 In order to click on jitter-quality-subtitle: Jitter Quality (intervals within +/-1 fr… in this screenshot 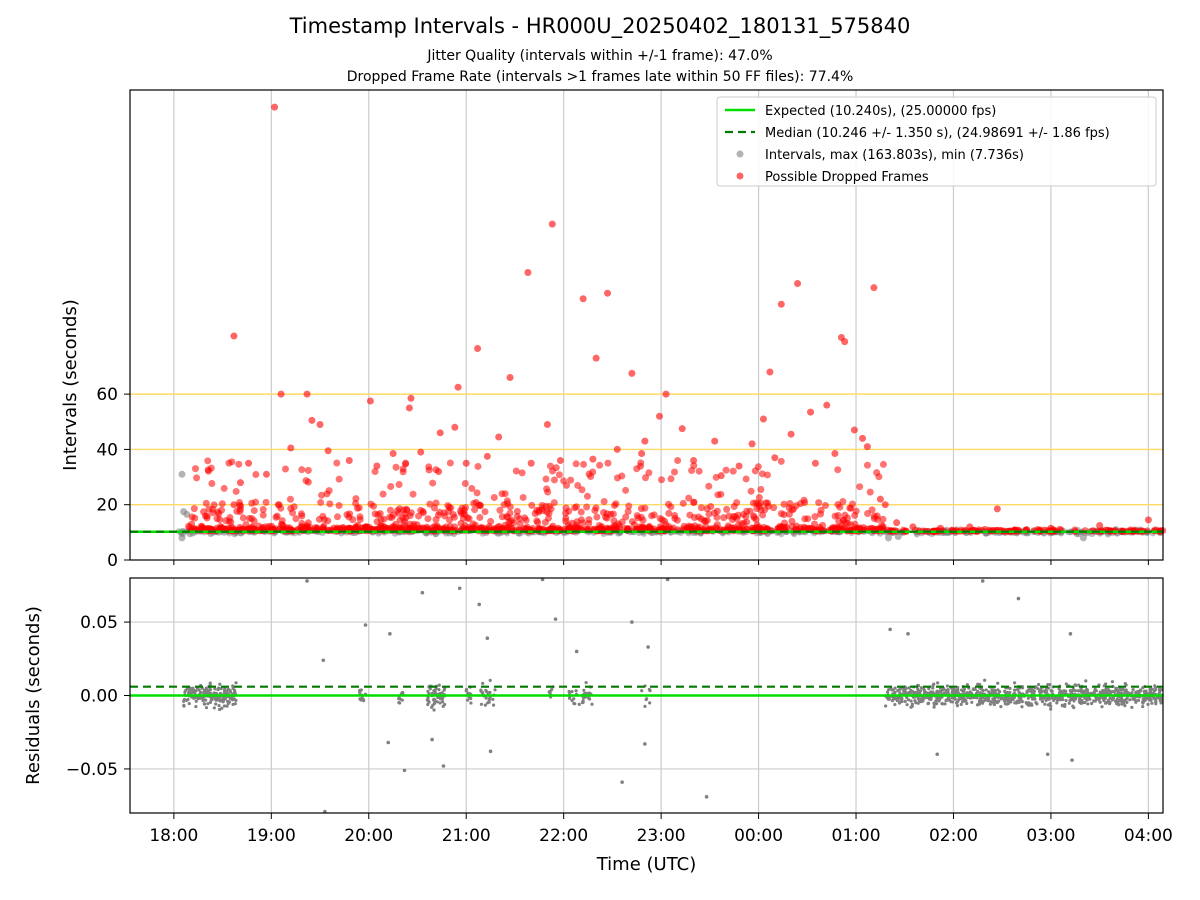, I will do `click(600, 56)`.